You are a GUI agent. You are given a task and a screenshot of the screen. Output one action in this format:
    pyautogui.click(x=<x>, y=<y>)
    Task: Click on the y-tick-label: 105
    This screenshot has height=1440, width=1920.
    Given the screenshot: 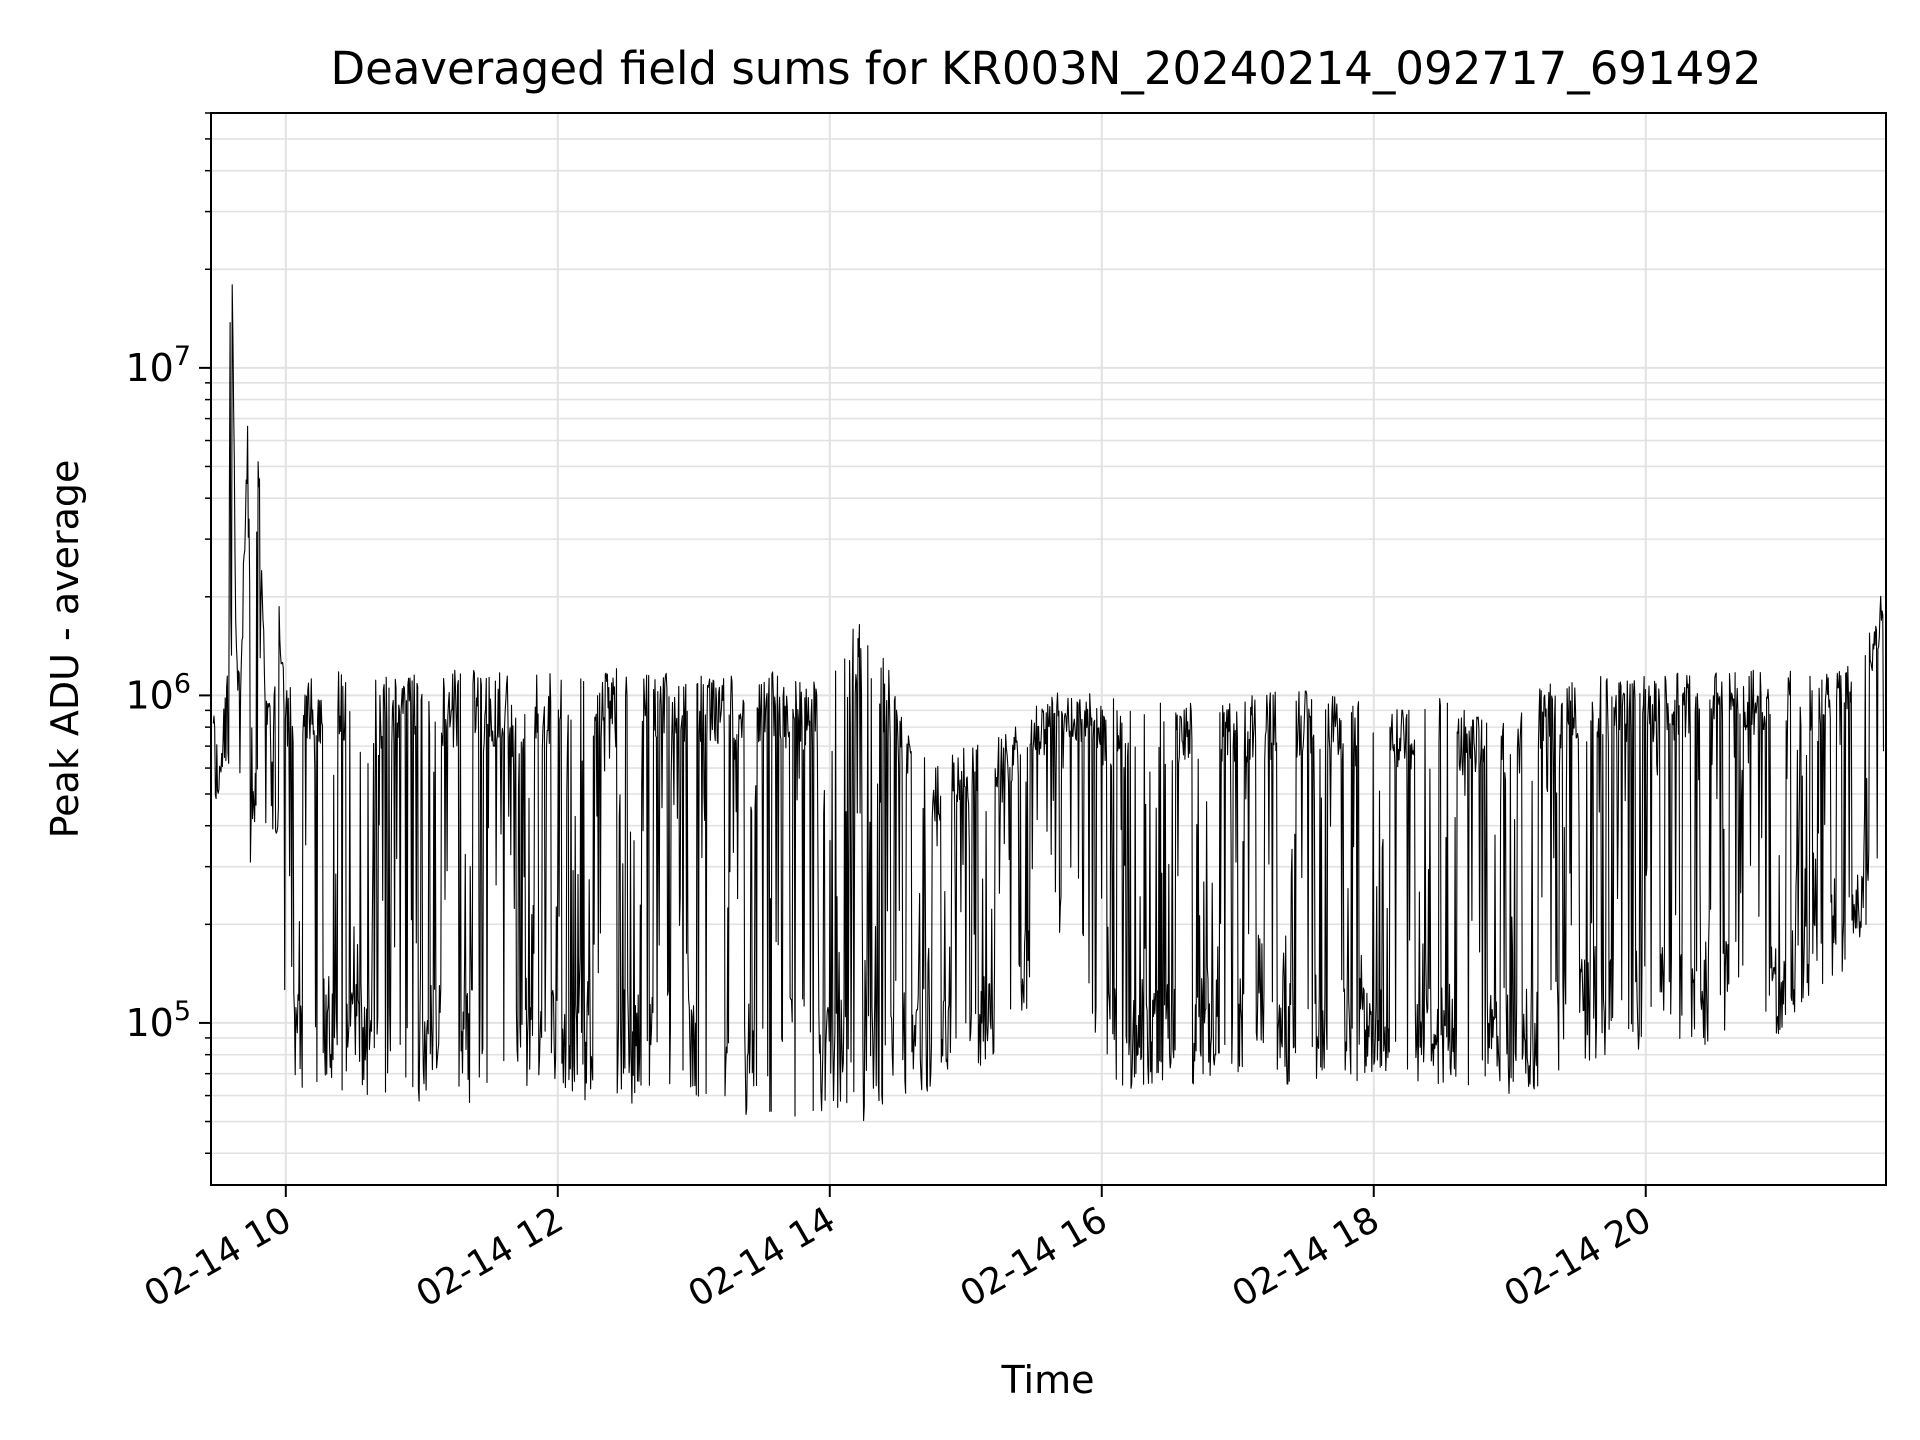 What is the action you would take?
    pyautogui.click(x=158, y=1020)
    